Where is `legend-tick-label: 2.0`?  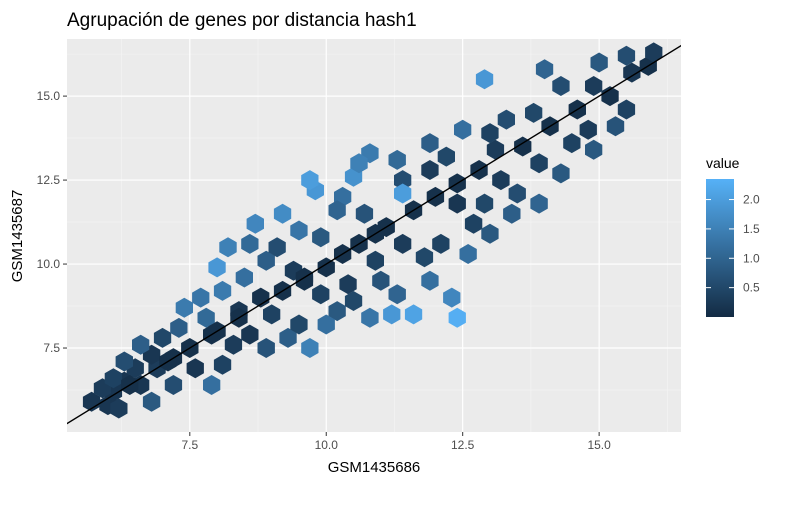
legend-tick-label: 2.0 is located at coordinates (751, 200).